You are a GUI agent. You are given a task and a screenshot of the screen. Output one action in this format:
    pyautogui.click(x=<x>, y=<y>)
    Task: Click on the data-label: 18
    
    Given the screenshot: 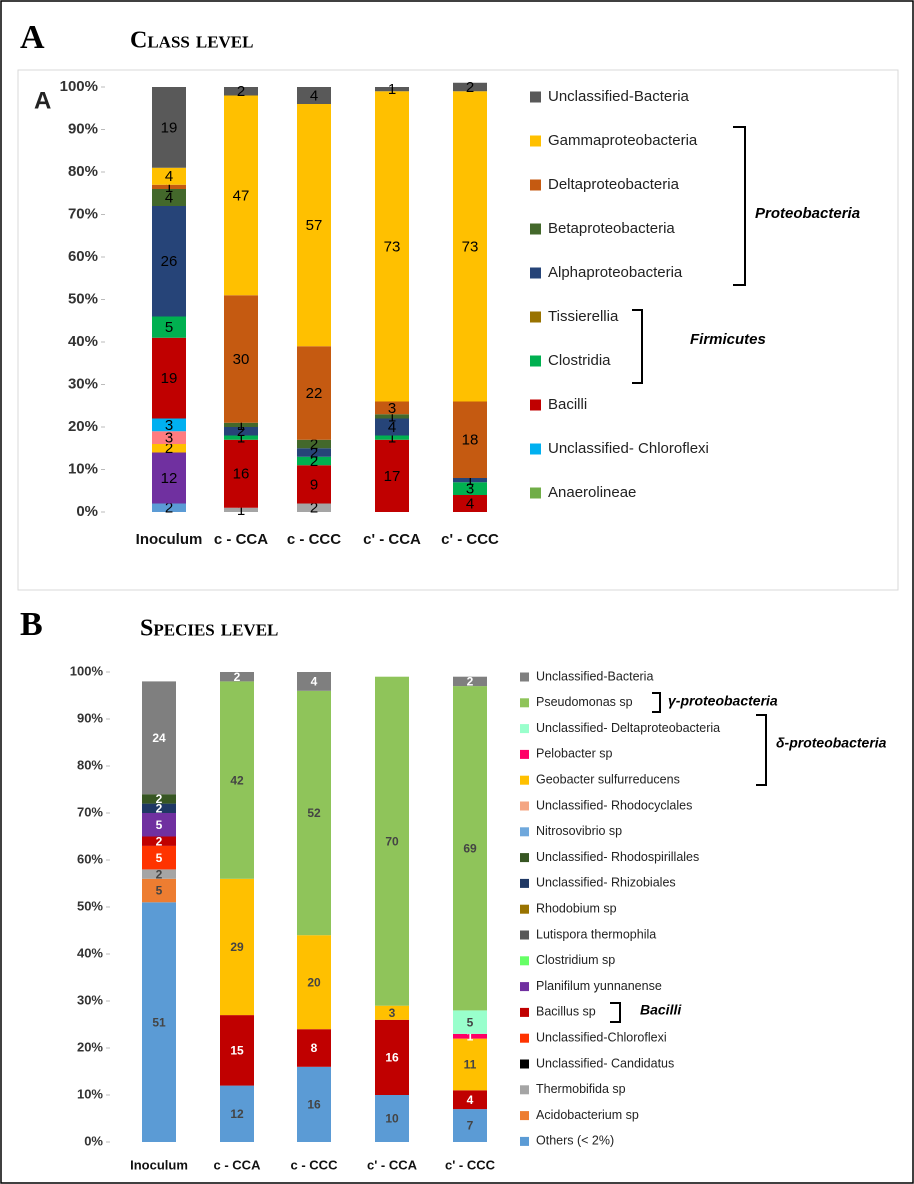 What is the action you would take?
    pyautogui.click(x=470, y=440)
    